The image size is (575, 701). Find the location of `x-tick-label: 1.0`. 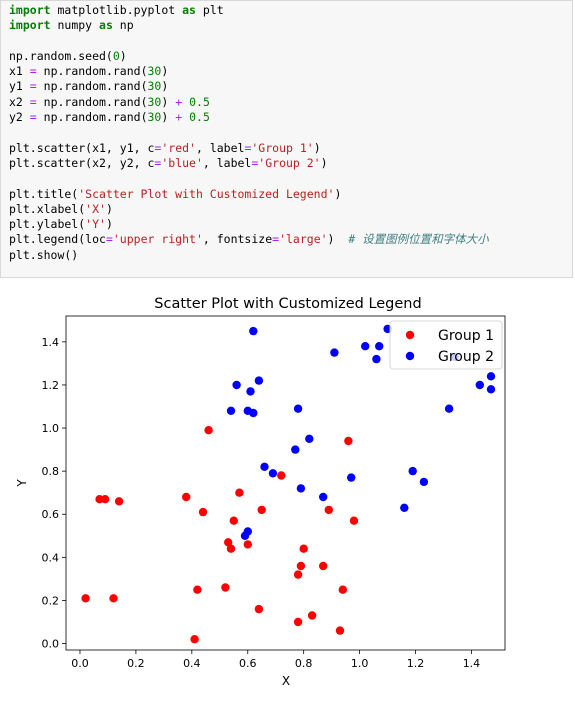

x-tick-label: 1.0 is located at coordinates (360, 663).